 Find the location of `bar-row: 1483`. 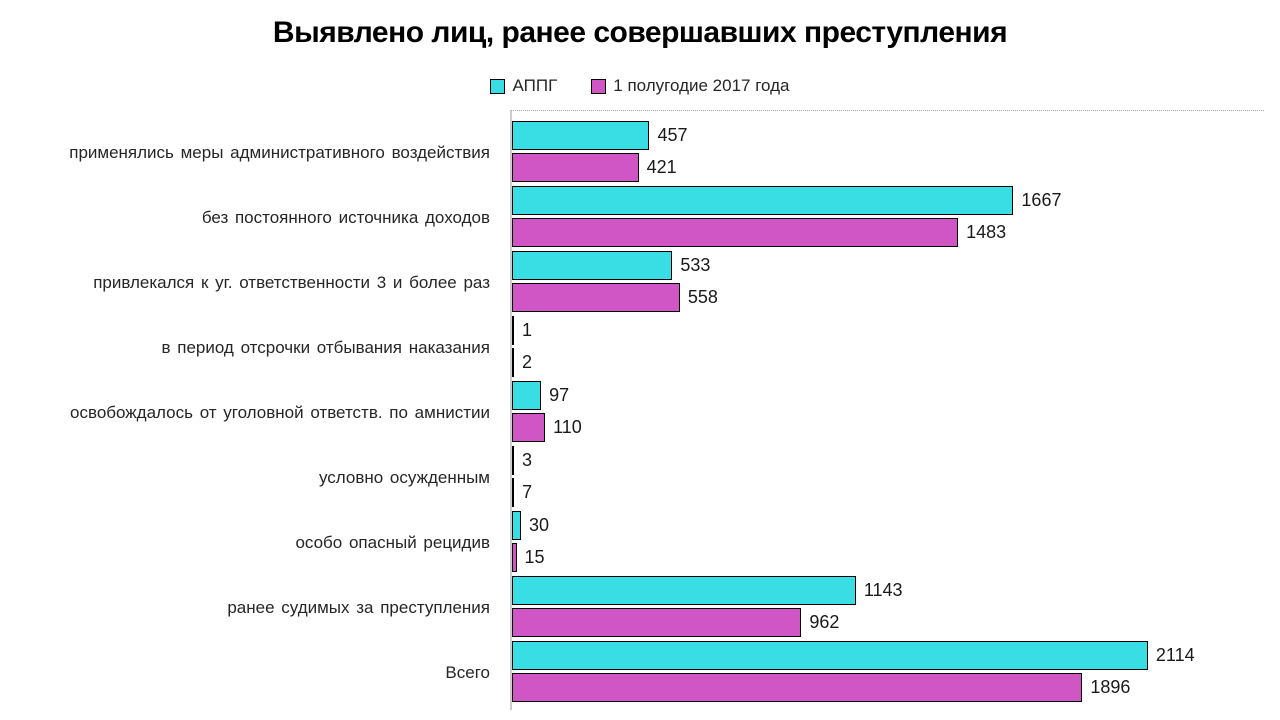

bar-row: 1483 is located at coordinates (888, 232).